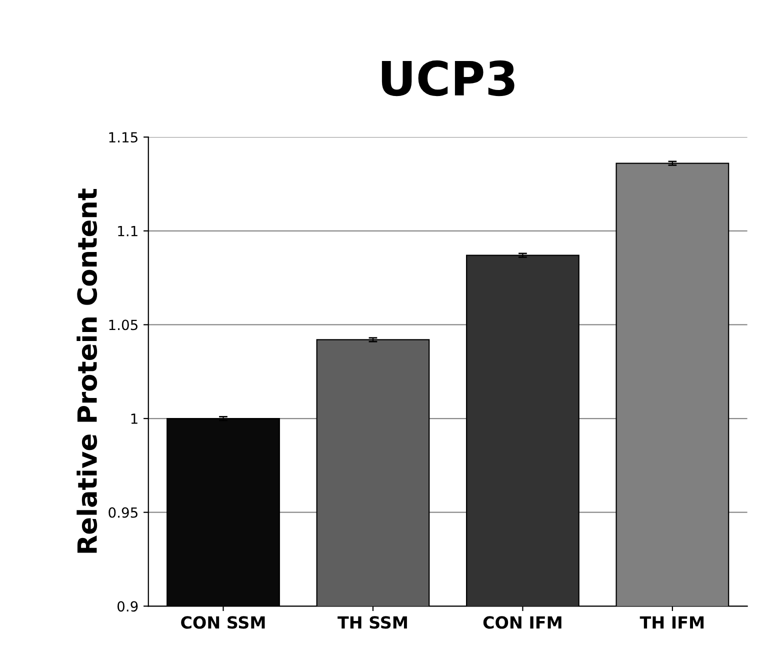 Image resolution: width=761 pixels, height=672 pixels. What do you see at coordinates (522, 622) in the screenshot?
I see `x-tick-label: CON IFM` at bounding box center [522, 622].